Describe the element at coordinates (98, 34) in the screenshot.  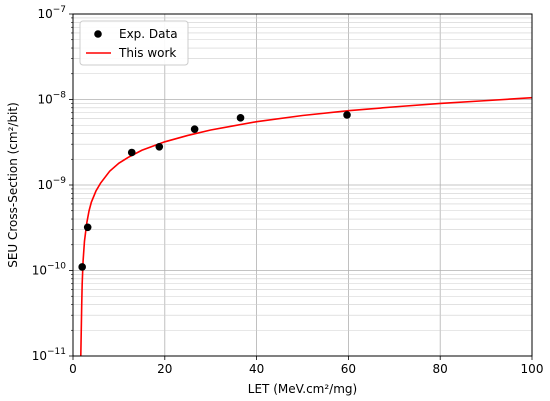
I see `legend-marker` at that location.